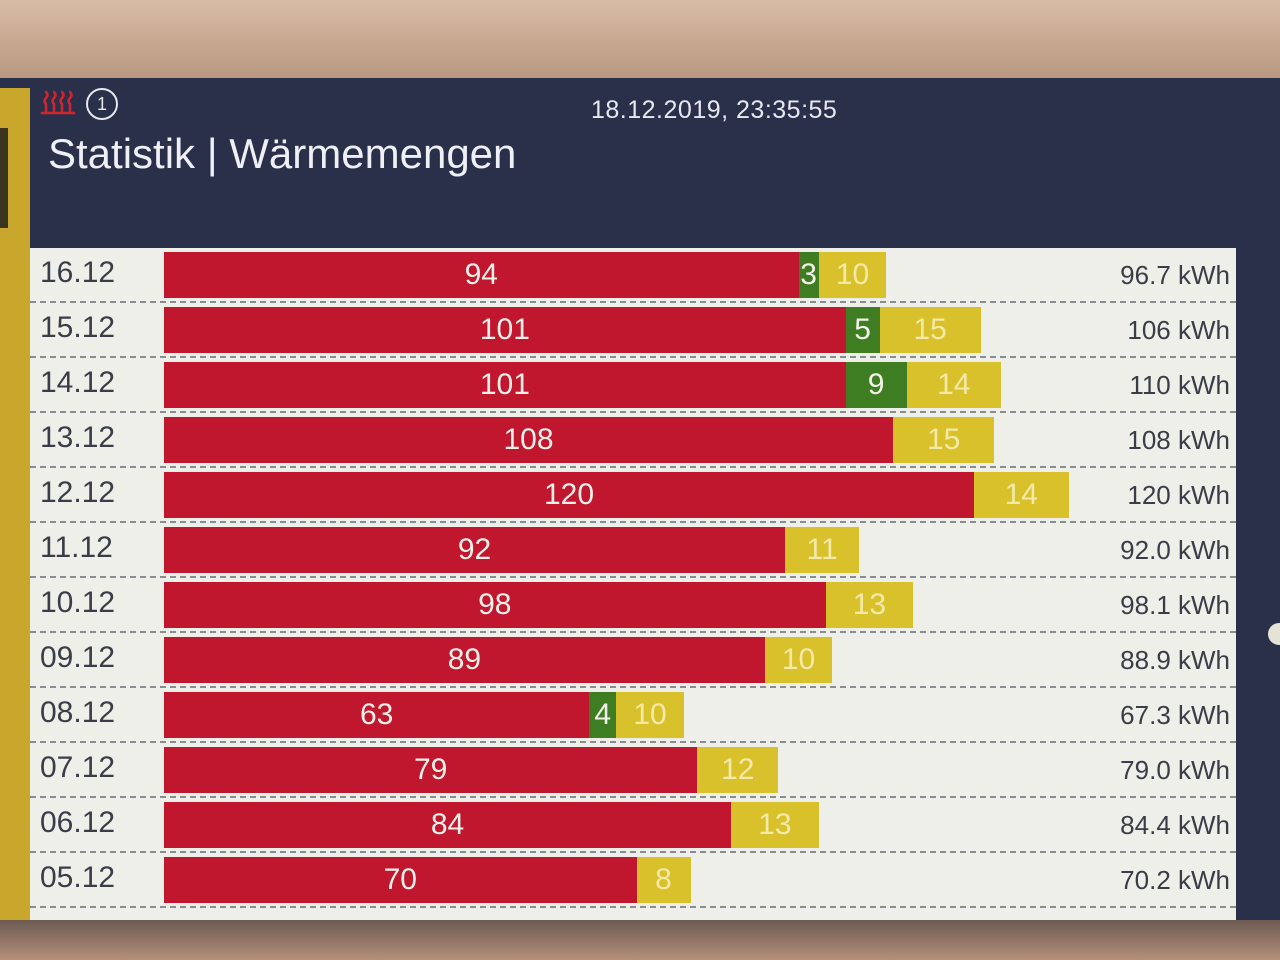 The image size is (1280, 960). I want to click on chart-row: 07.12 79 12 79.0 kWh, so click(633, 770).